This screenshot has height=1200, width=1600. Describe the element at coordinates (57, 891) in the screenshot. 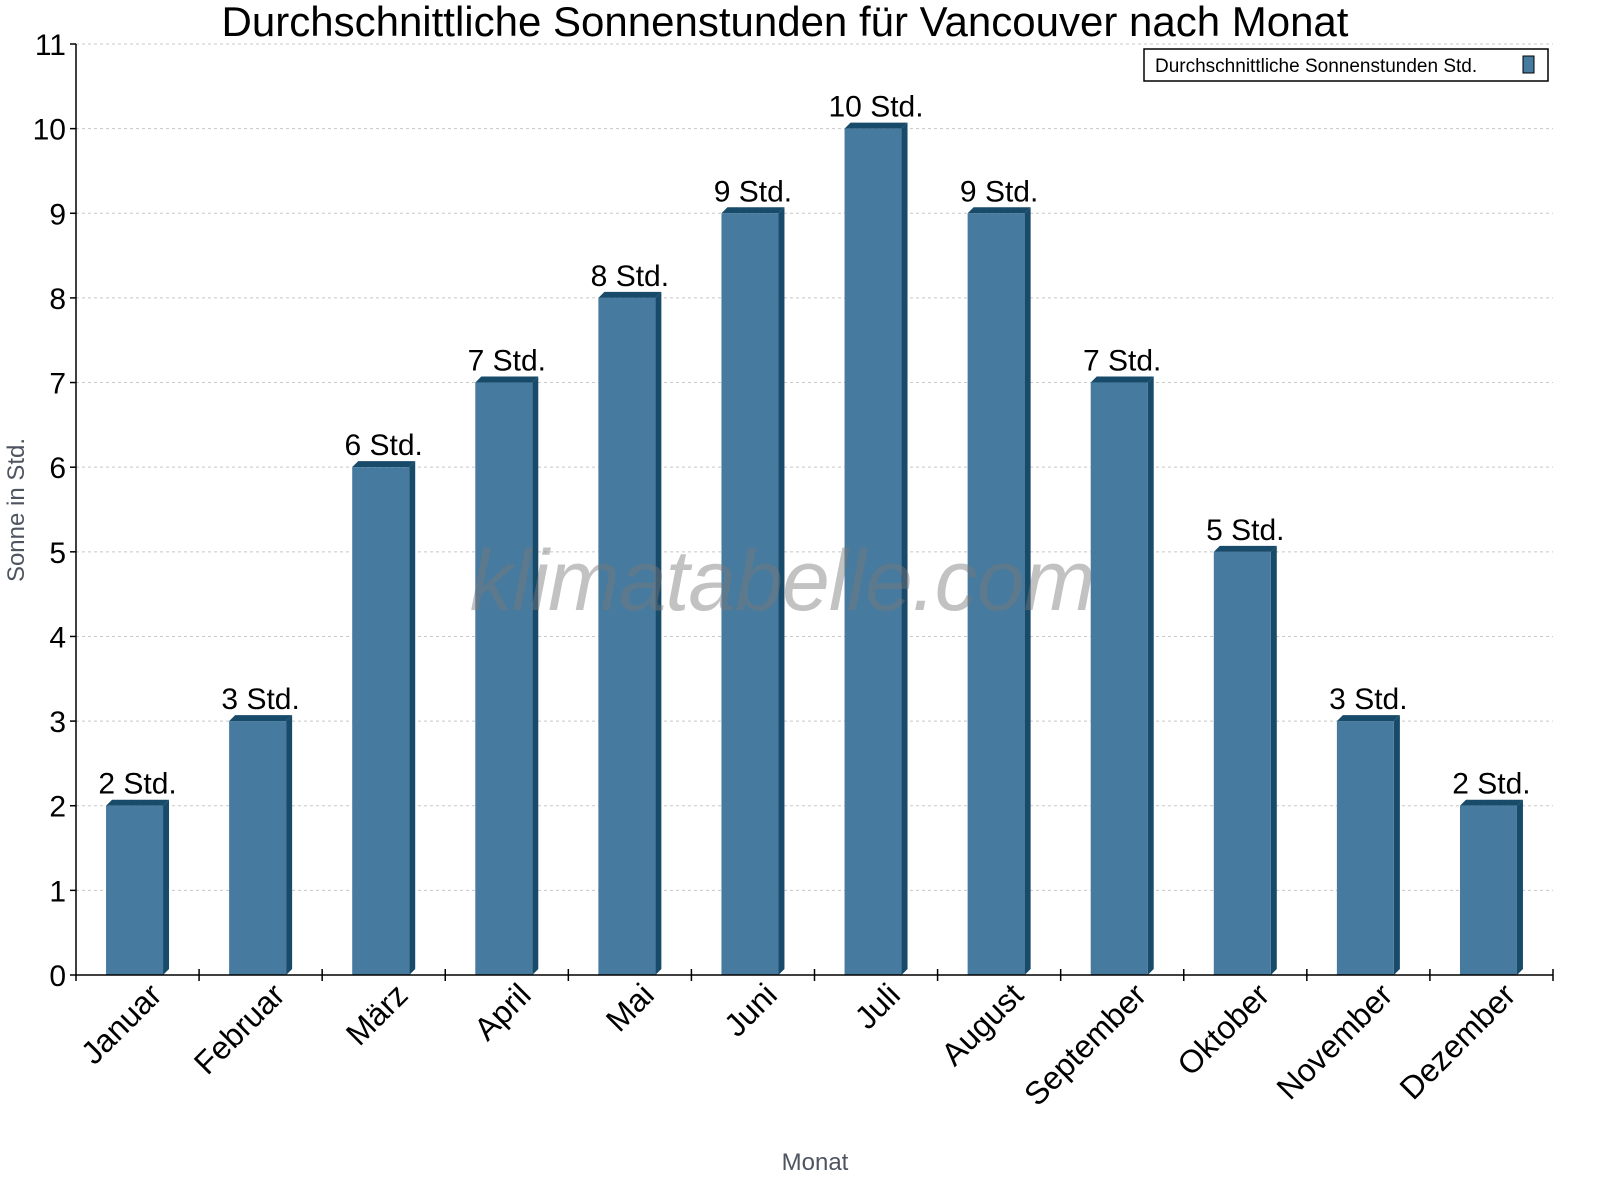

I see `y-tick-label: 1` at that location.